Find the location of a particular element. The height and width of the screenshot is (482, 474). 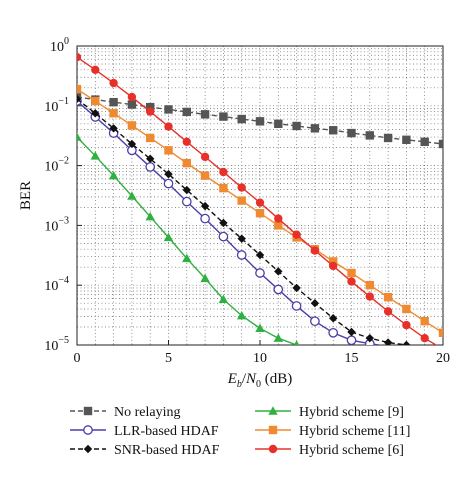

x-tick-label: 10 is located at coordinates (260, 358).